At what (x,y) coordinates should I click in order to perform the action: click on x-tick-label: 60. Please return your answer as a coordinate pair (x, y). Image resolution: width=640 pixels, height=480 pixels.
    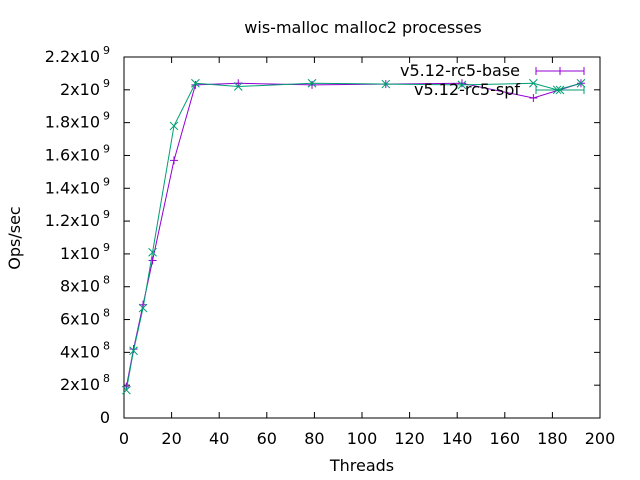
    Looking at the image, I should click on (267, 438).